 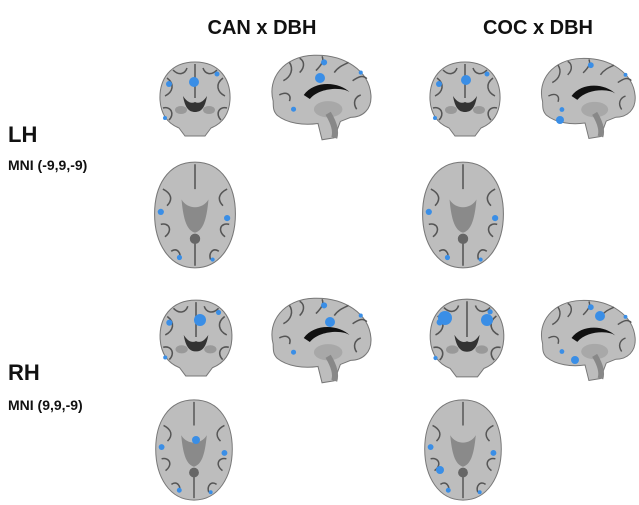 I want to click on row-label: LH, so click(x=22, y=134).